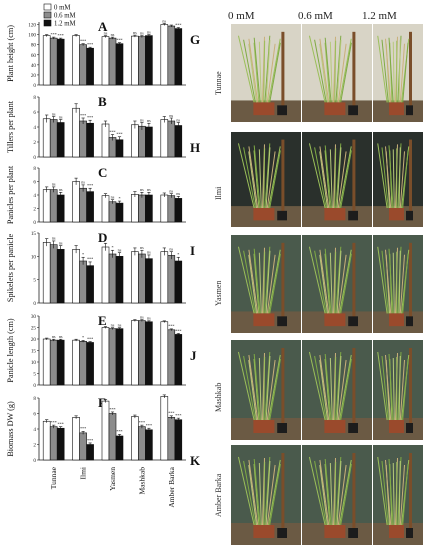 Image resolution: width=423 pixels, height=550 pixels. What do you see at coordinates (193, 250) in the screenshot?
I see `photo-panel-letter: I` at bounding box center [193, 250].